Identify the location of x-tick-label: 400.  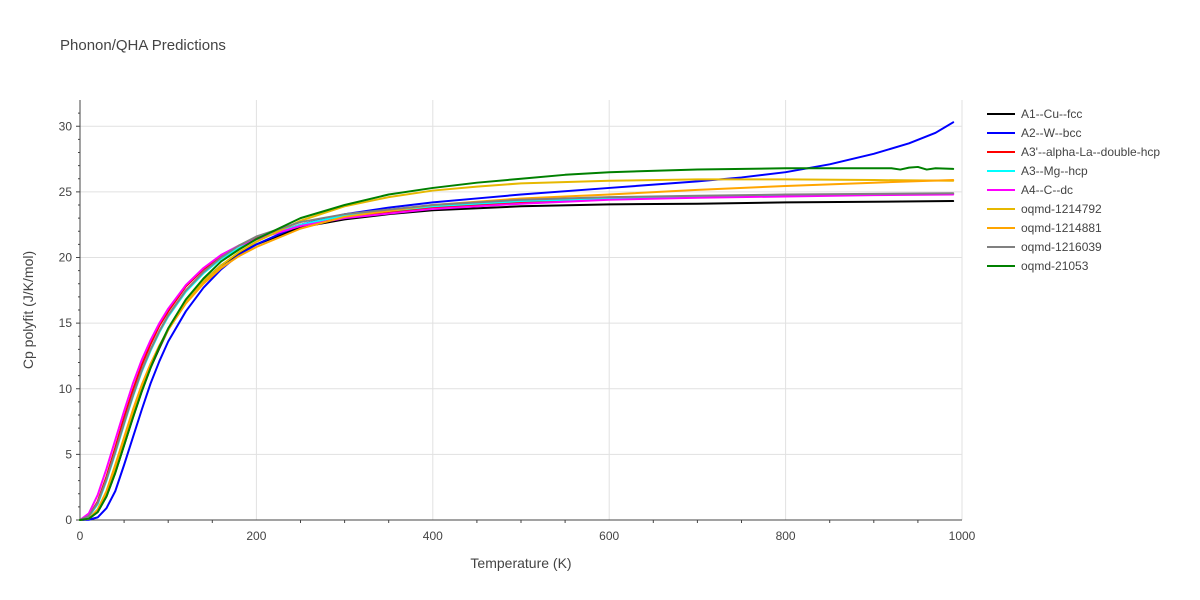
(433, 536).